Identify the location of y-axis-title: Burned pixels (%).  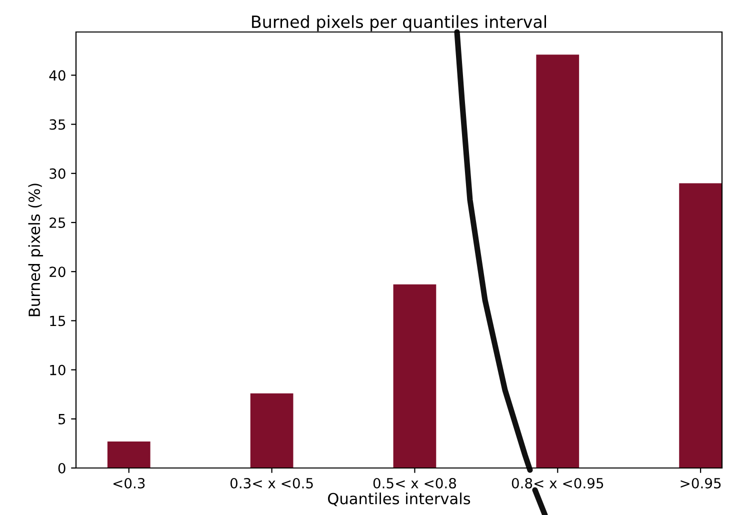
(36, 250).